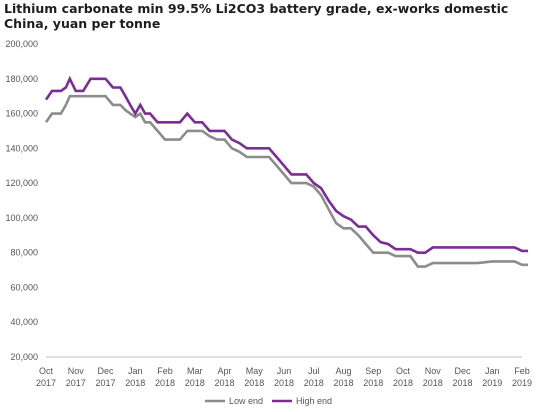 This screenshot has width=545, height=412. I want to click on legend-label-low-end: Low end, so click(246, 401).